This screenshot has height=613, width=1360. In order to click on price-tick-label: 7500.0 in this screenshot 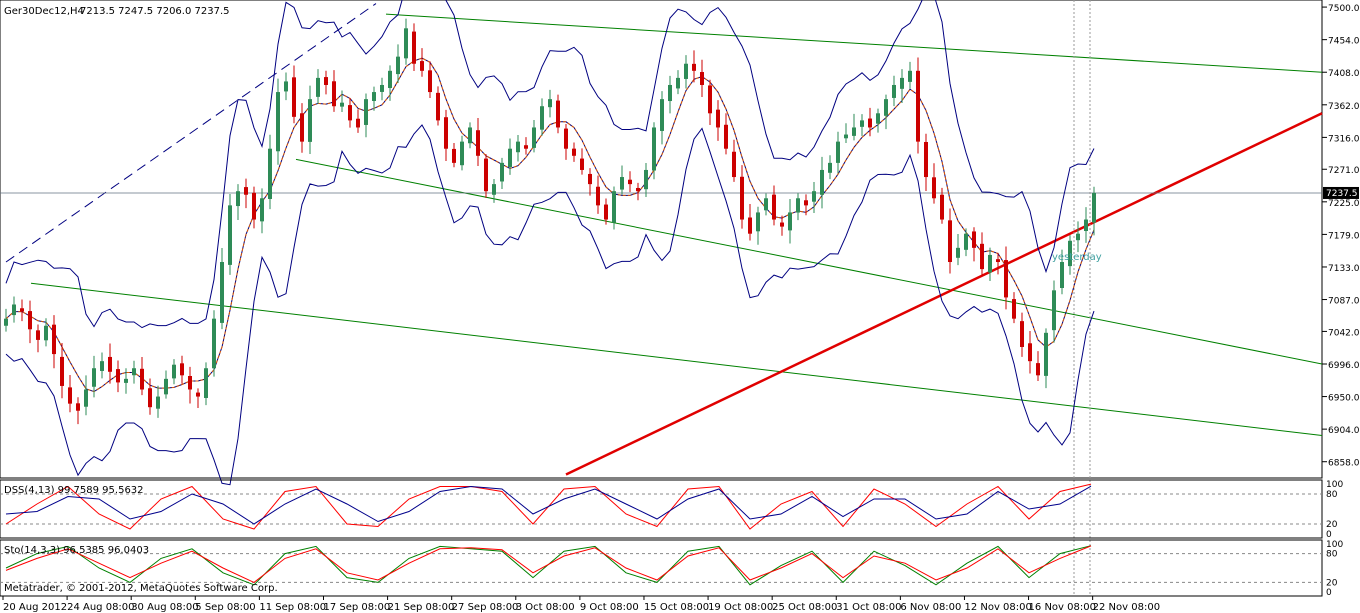, I will do `click(1344, 9)`.